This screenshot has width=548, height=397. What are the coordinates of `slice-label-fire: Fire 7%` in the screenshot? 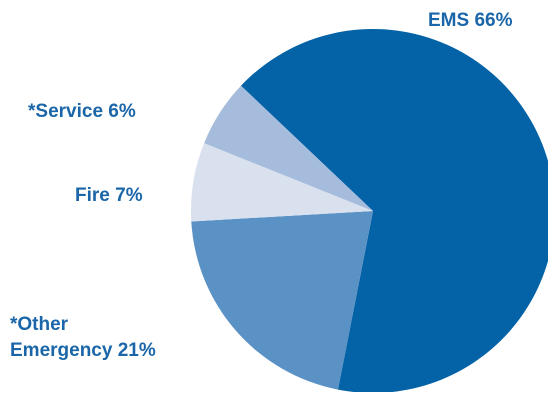 It's located at (109, 195).